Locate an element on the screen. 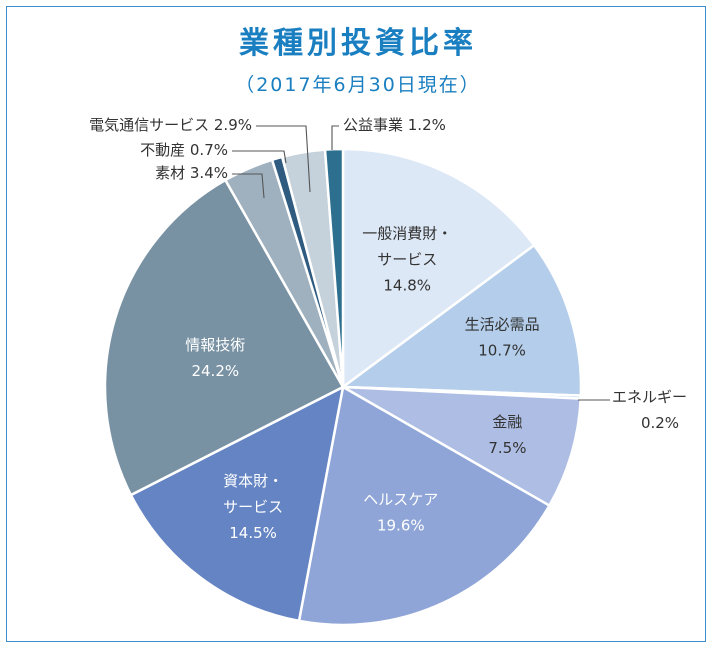 Image resolution: width=716 pixels, height=652 pixels. slice-name-label-3: 金融 is located at coordinates (507, 422).